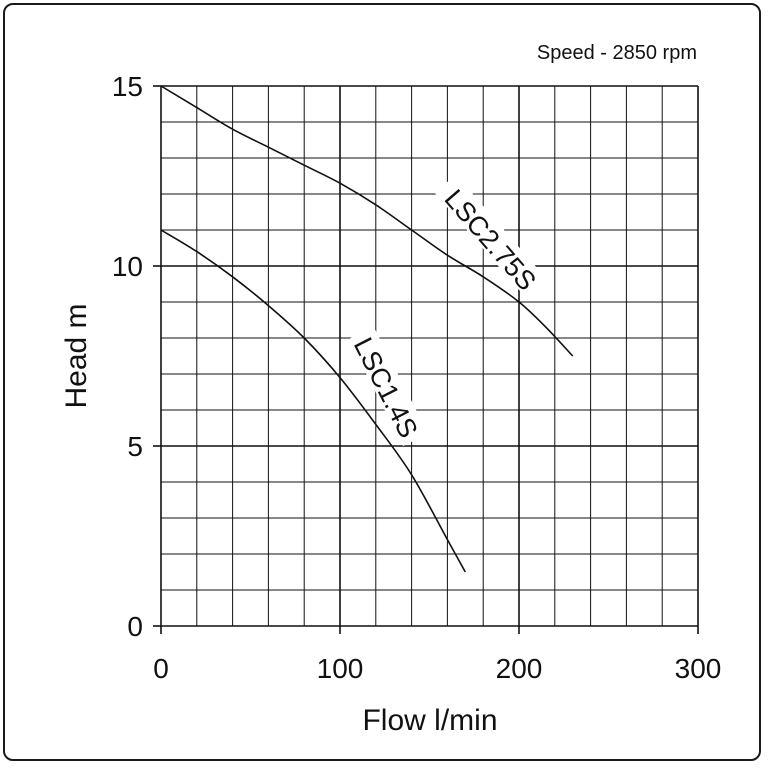  I want to click on x-tick-label: 0, so click(161, 668).